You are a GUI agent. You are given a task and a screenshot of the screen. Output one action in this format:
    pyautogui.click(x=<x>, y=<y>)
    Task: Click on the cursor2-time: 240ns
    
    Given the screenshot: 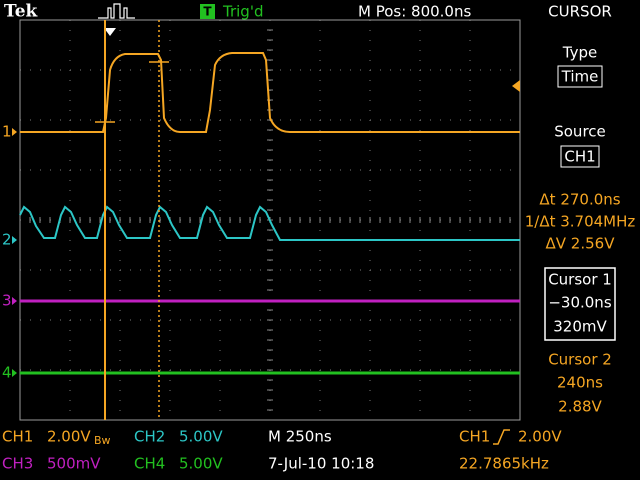 What is the action you would take?
    pyautogui.click(x=580, y=383)
    